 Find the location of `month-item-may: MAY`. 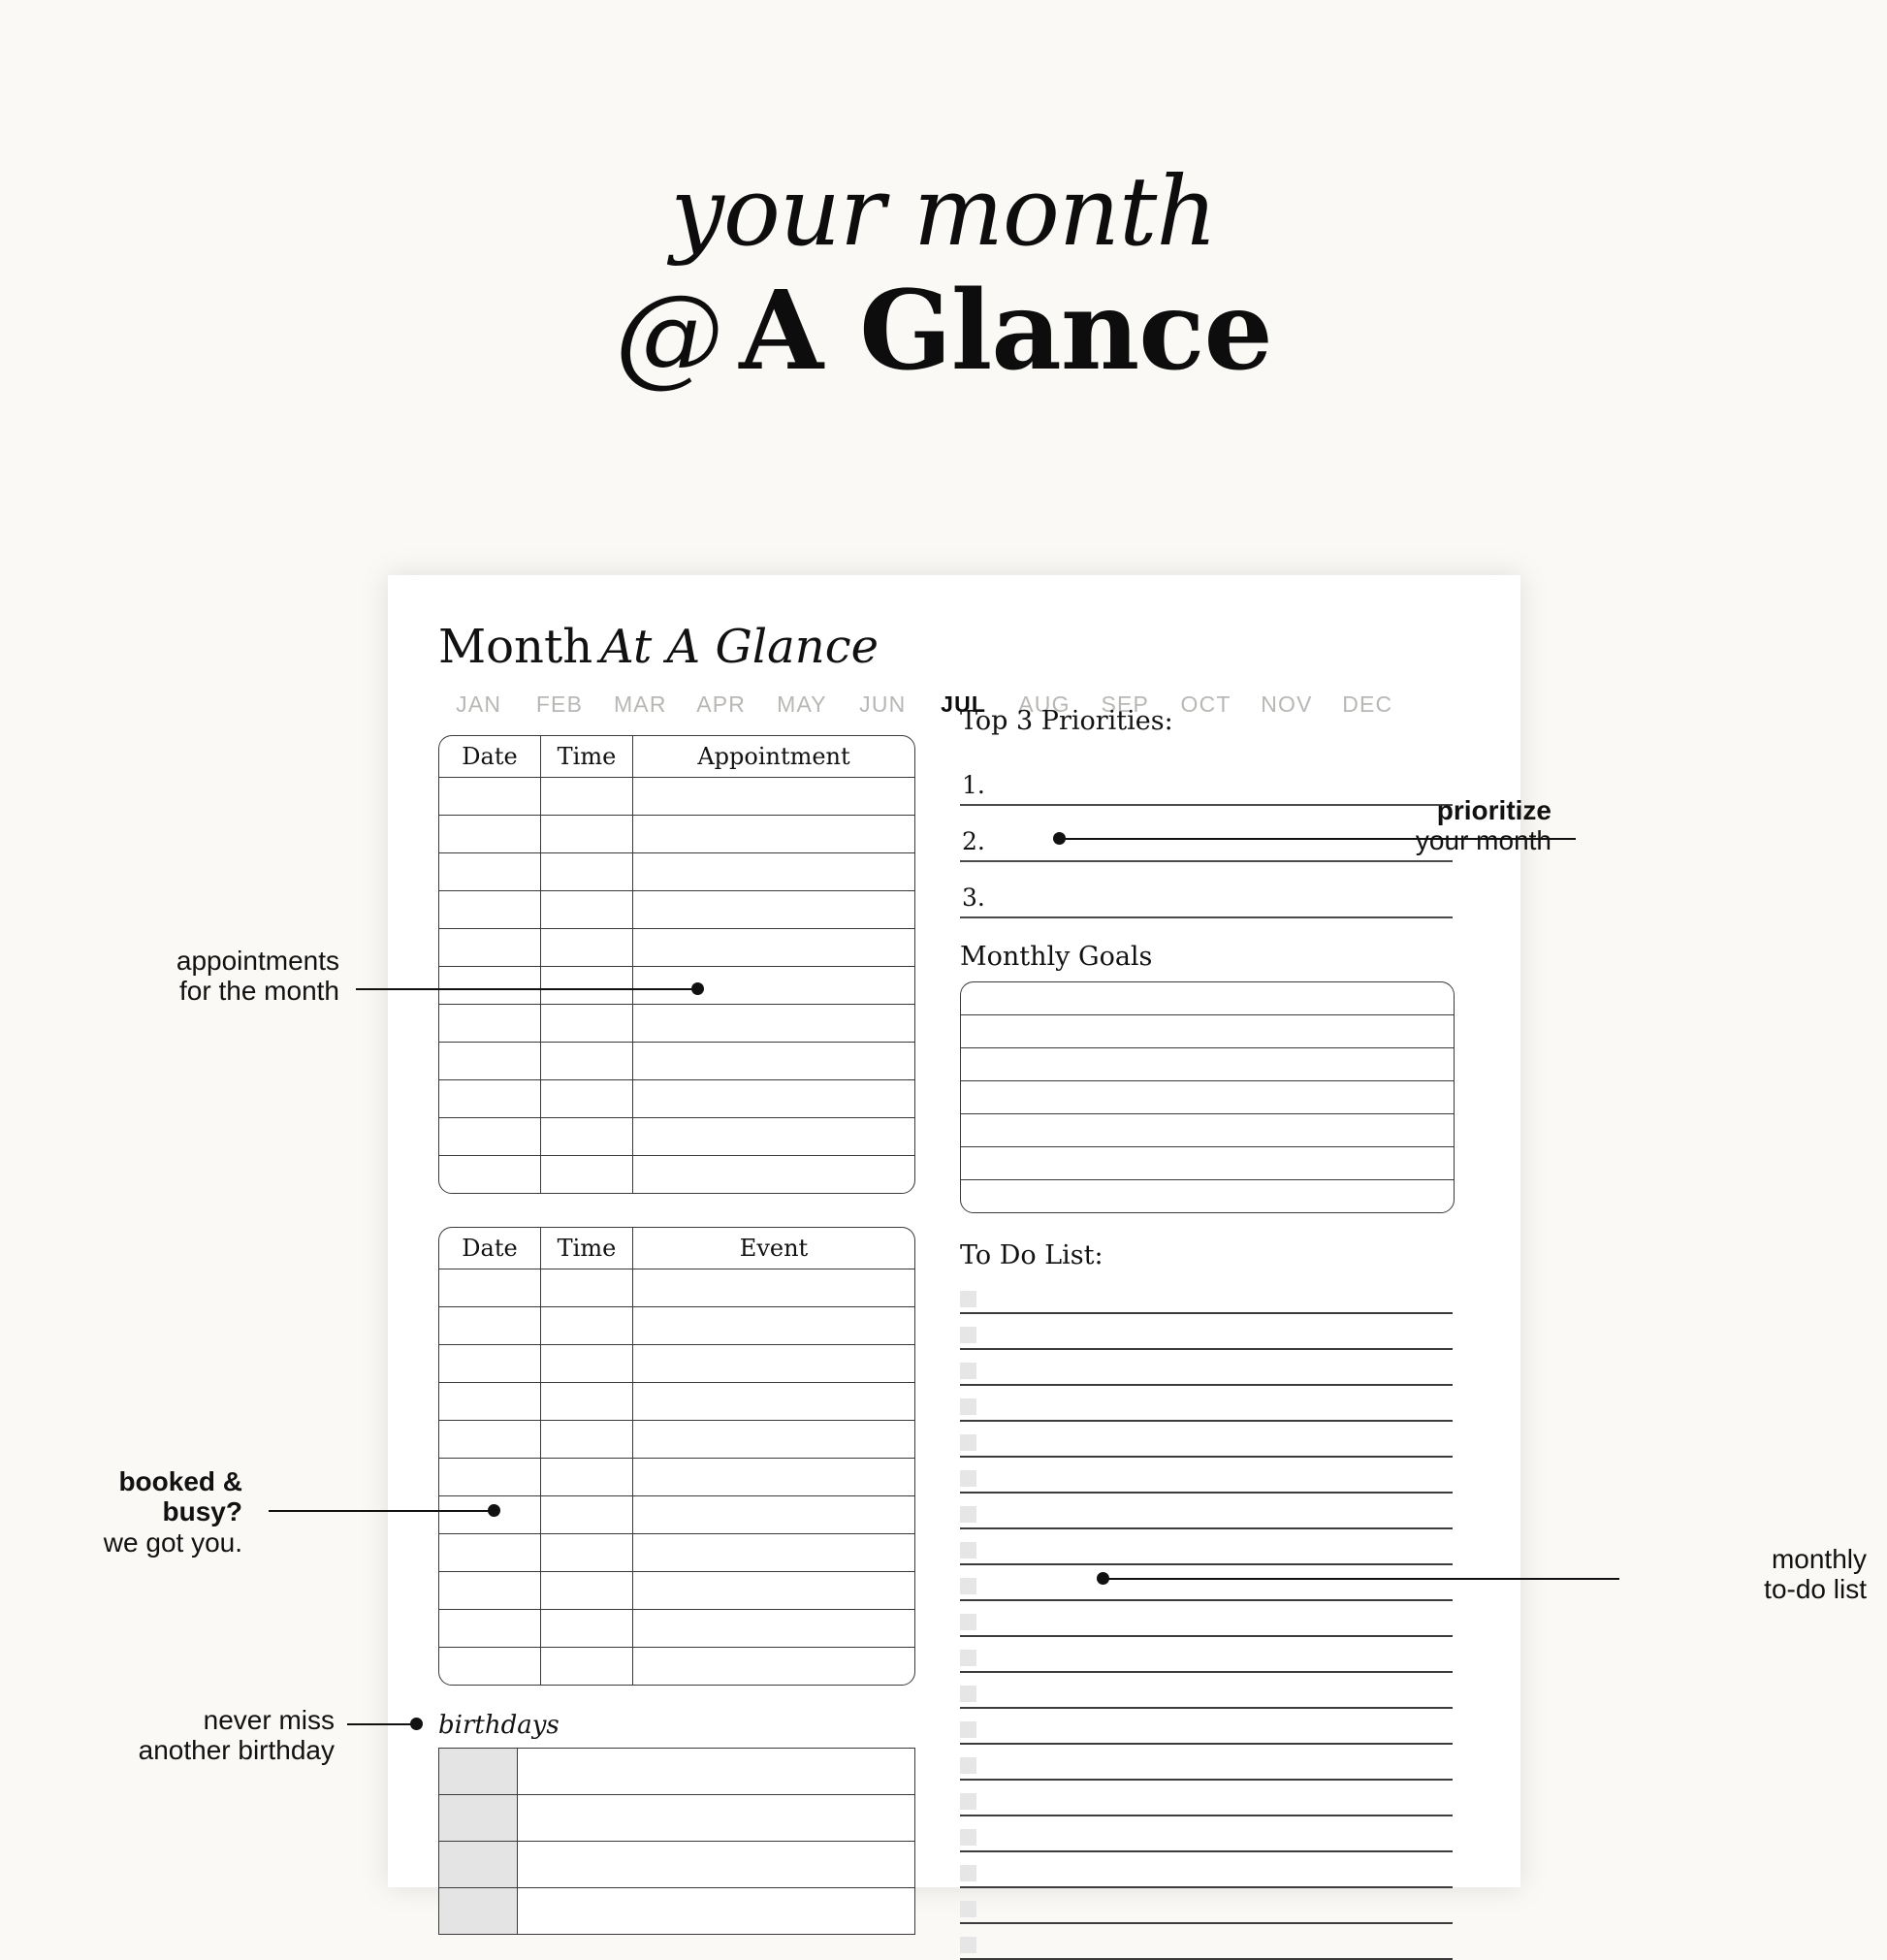

month-item-may: MAY is located at coordinates (802, 704).